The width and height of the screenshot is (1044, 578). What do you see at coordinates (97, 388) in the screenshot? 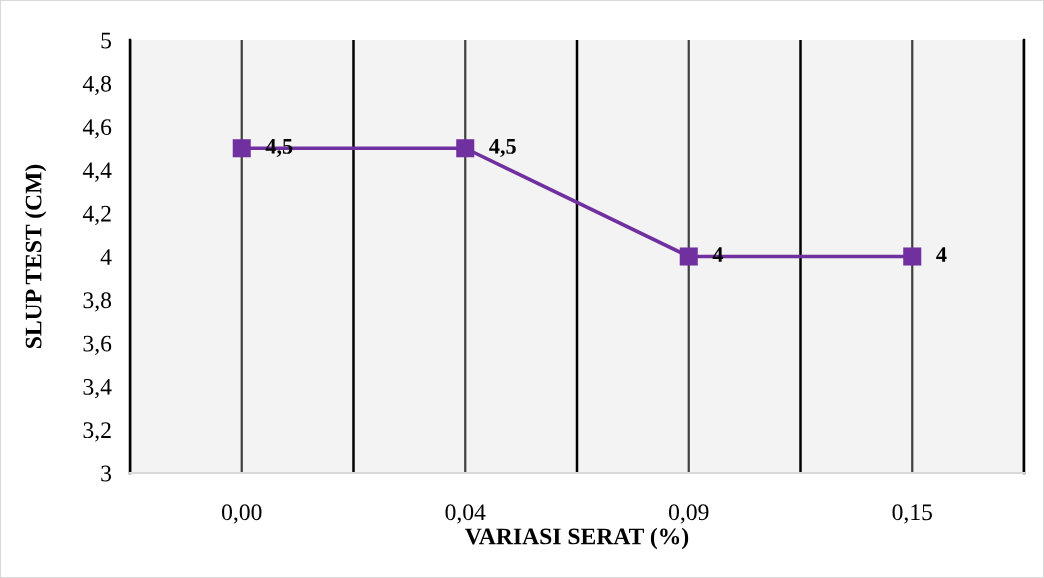
I see `y-tick-label: 3,4` at bounding box center [97, 388].